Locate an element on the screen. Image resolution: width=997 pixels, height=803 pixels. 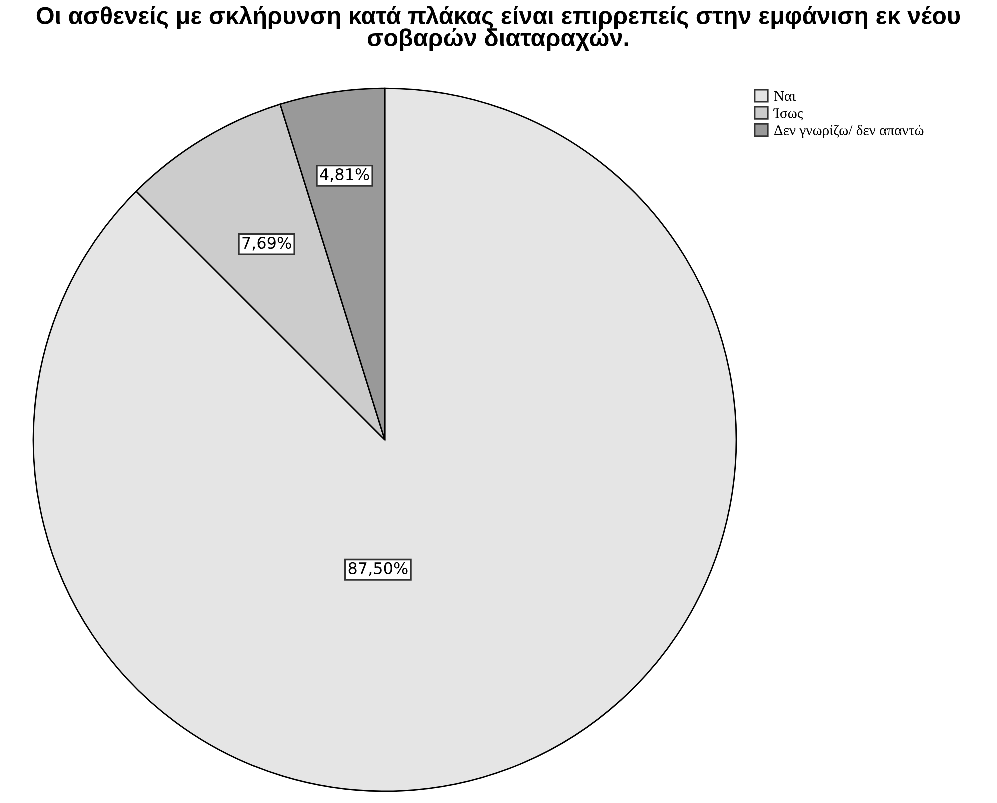
data-label: 7,69% is located at coordinates (267, 244).